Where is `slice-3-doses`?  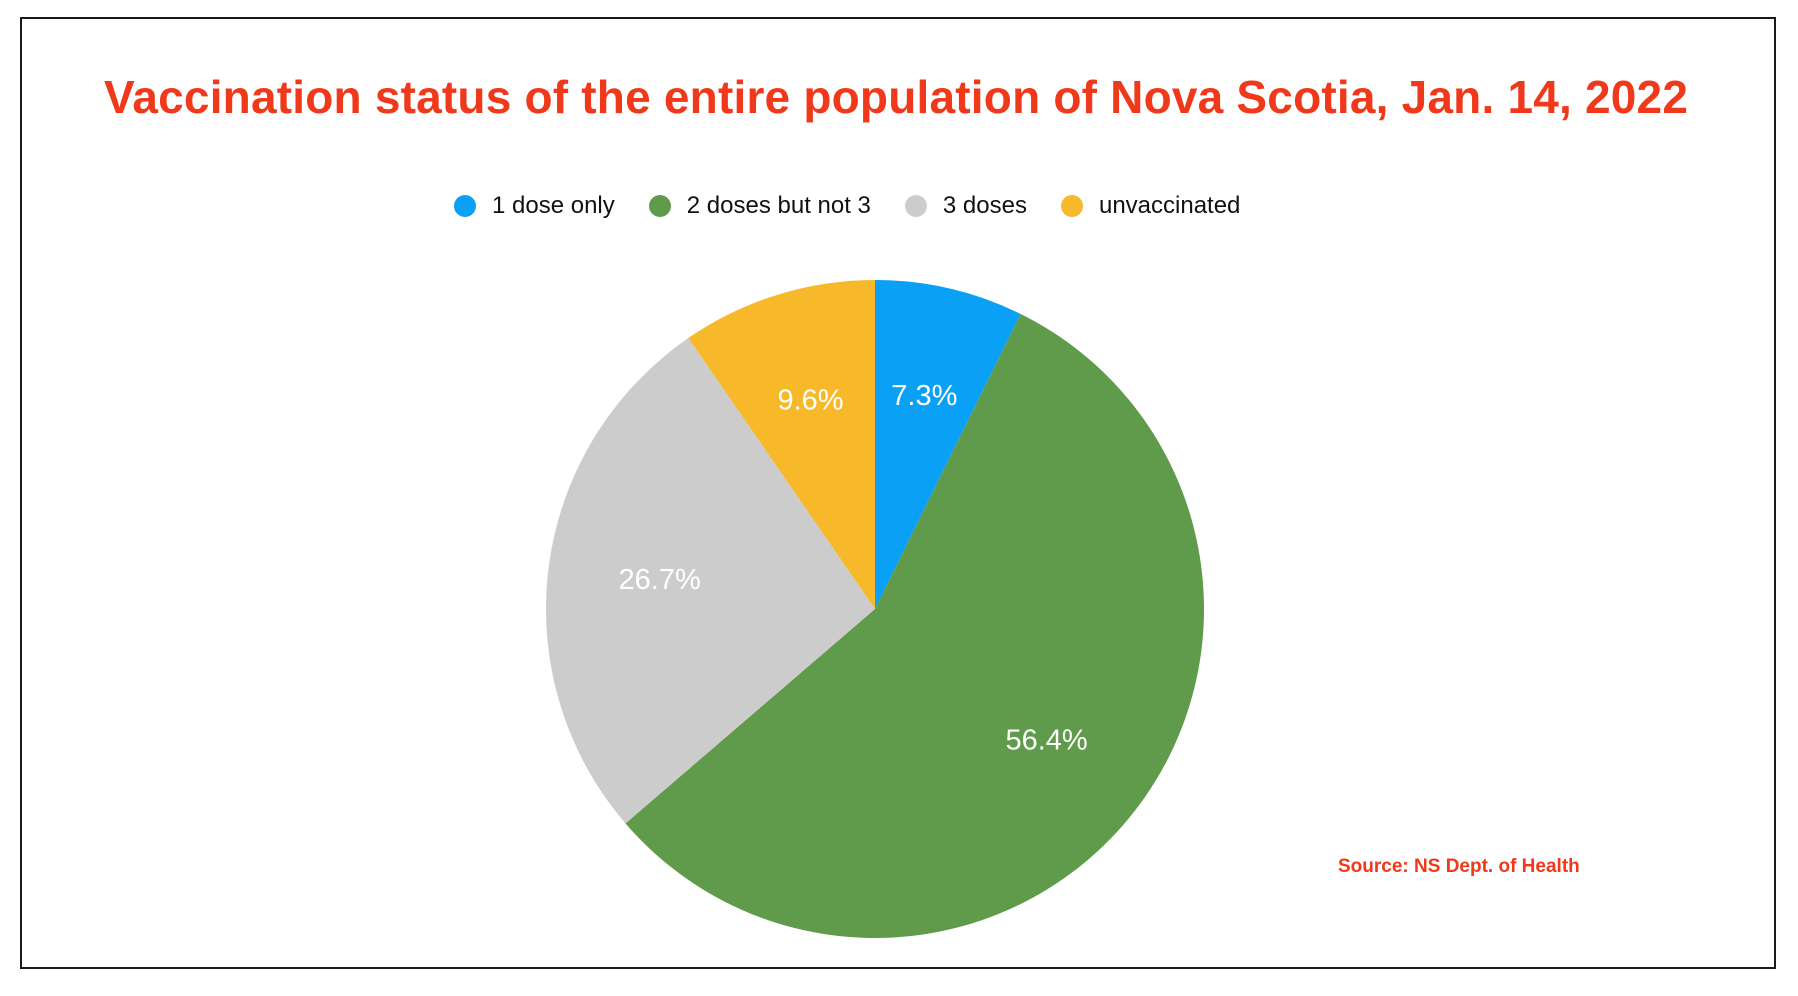
slice-3-doses is located at coordinates (710, 581).